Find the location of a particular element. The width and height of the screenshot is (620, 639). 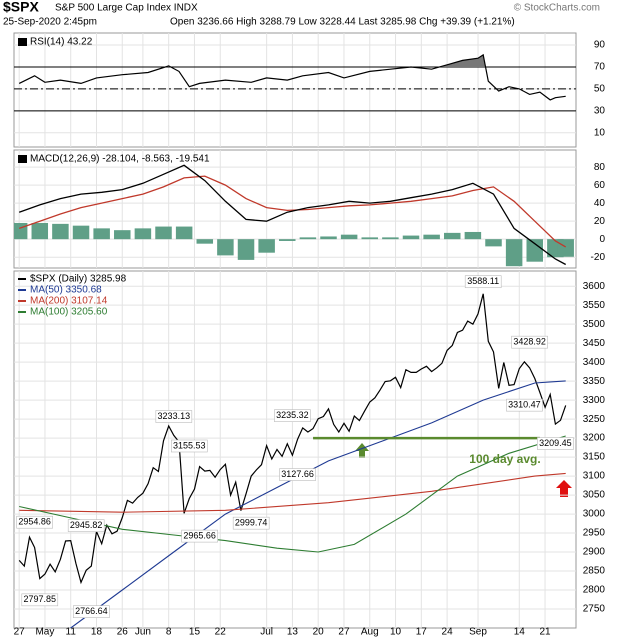

y-tick-label: -20 is located at coordinates (598, 257).